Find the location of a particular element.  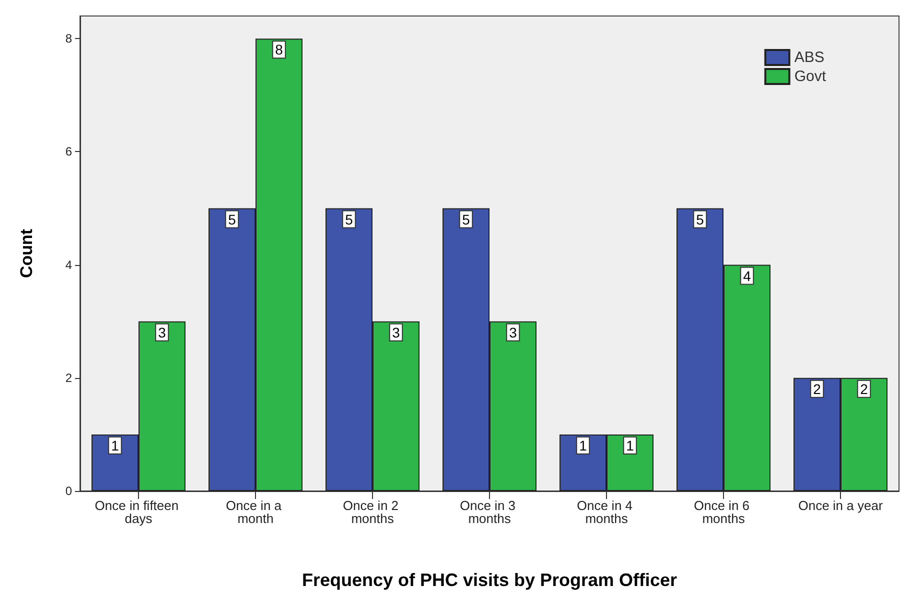

data-label: 8 is located at coordinates (279, 50).